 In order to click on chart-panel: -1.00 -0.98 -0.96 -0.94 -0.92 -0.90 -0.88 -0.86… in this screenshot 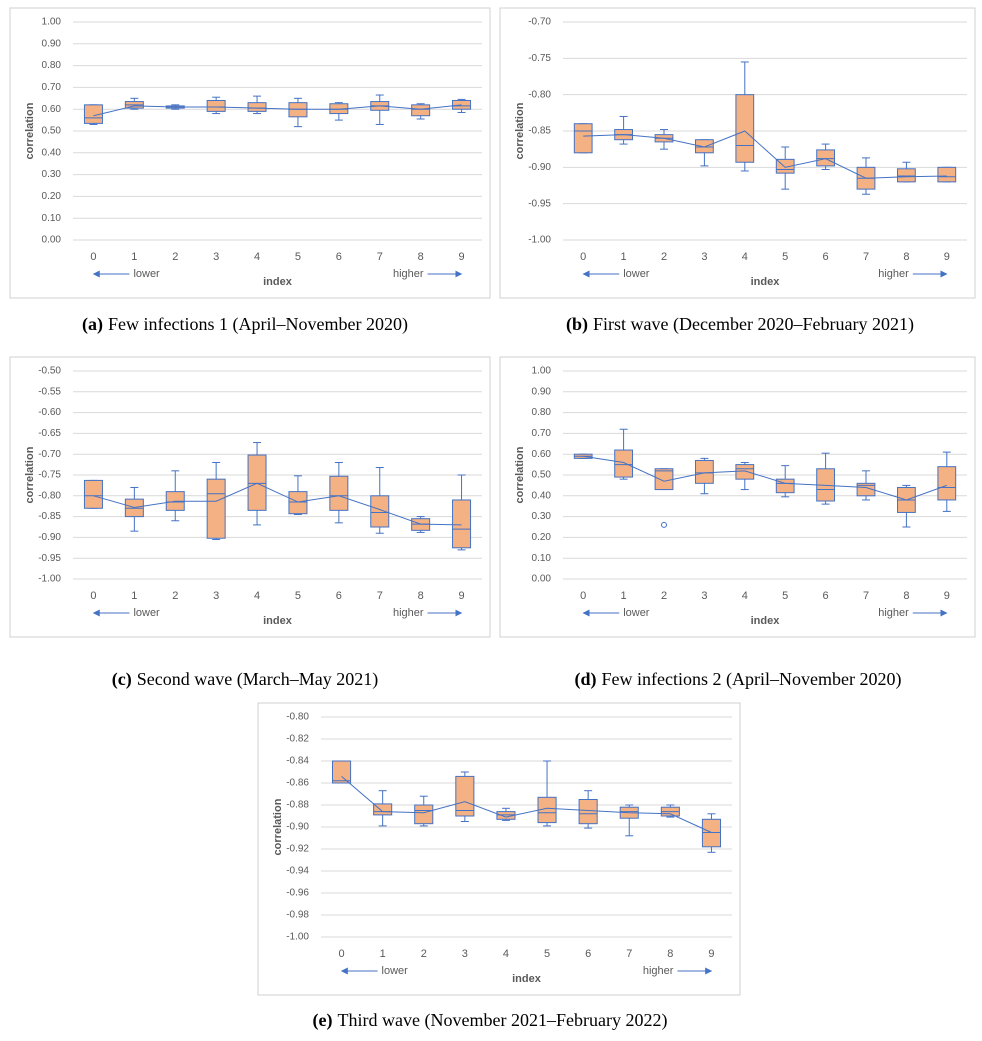, I will do `click(499, 849)`.